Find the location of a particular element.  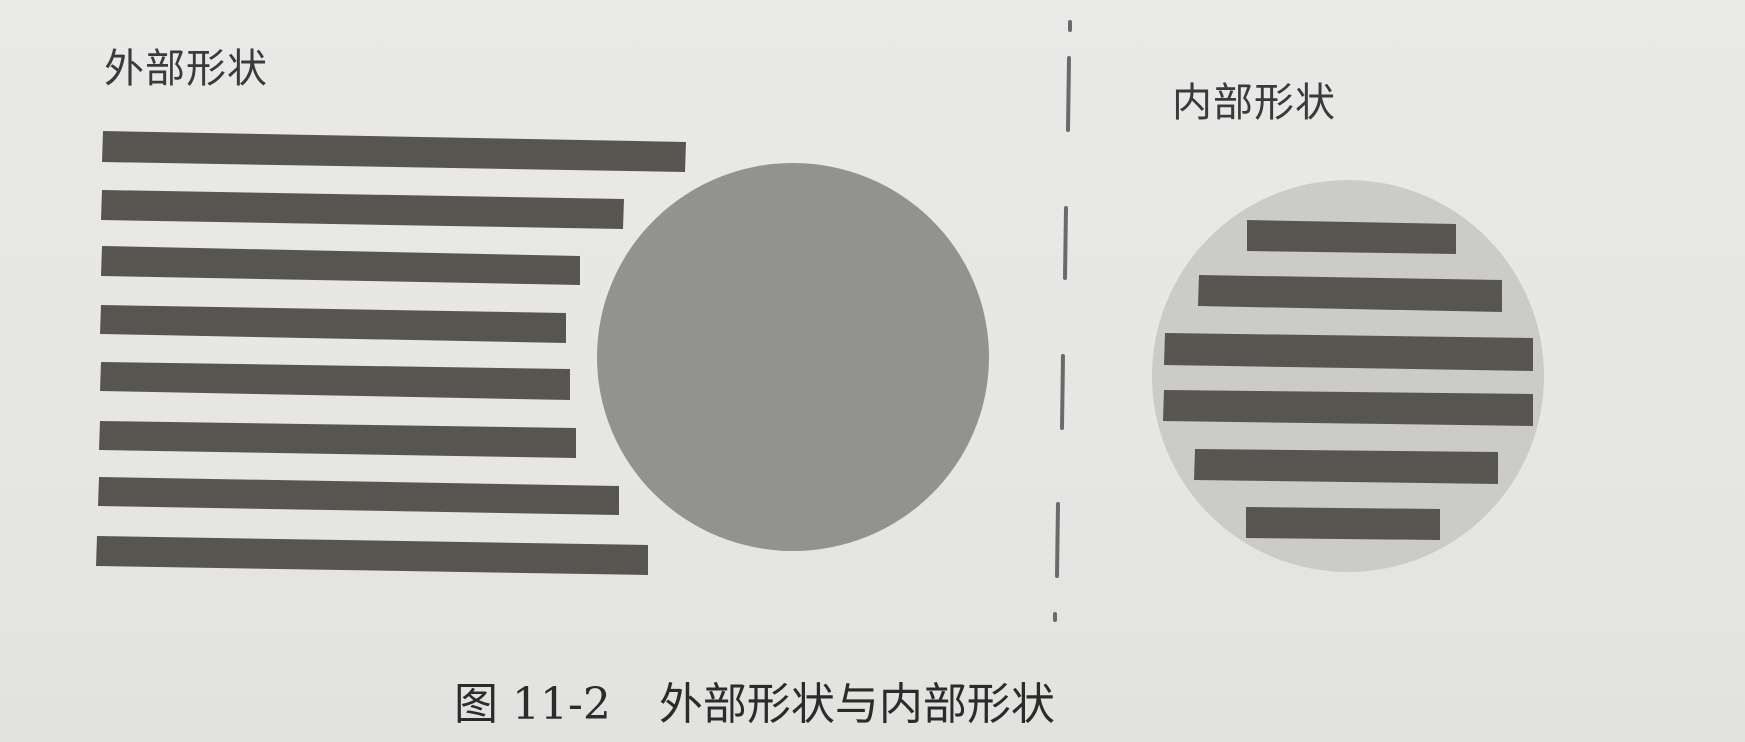

outer-shape-label: 外部形状 is located at coordinates (186, 69).